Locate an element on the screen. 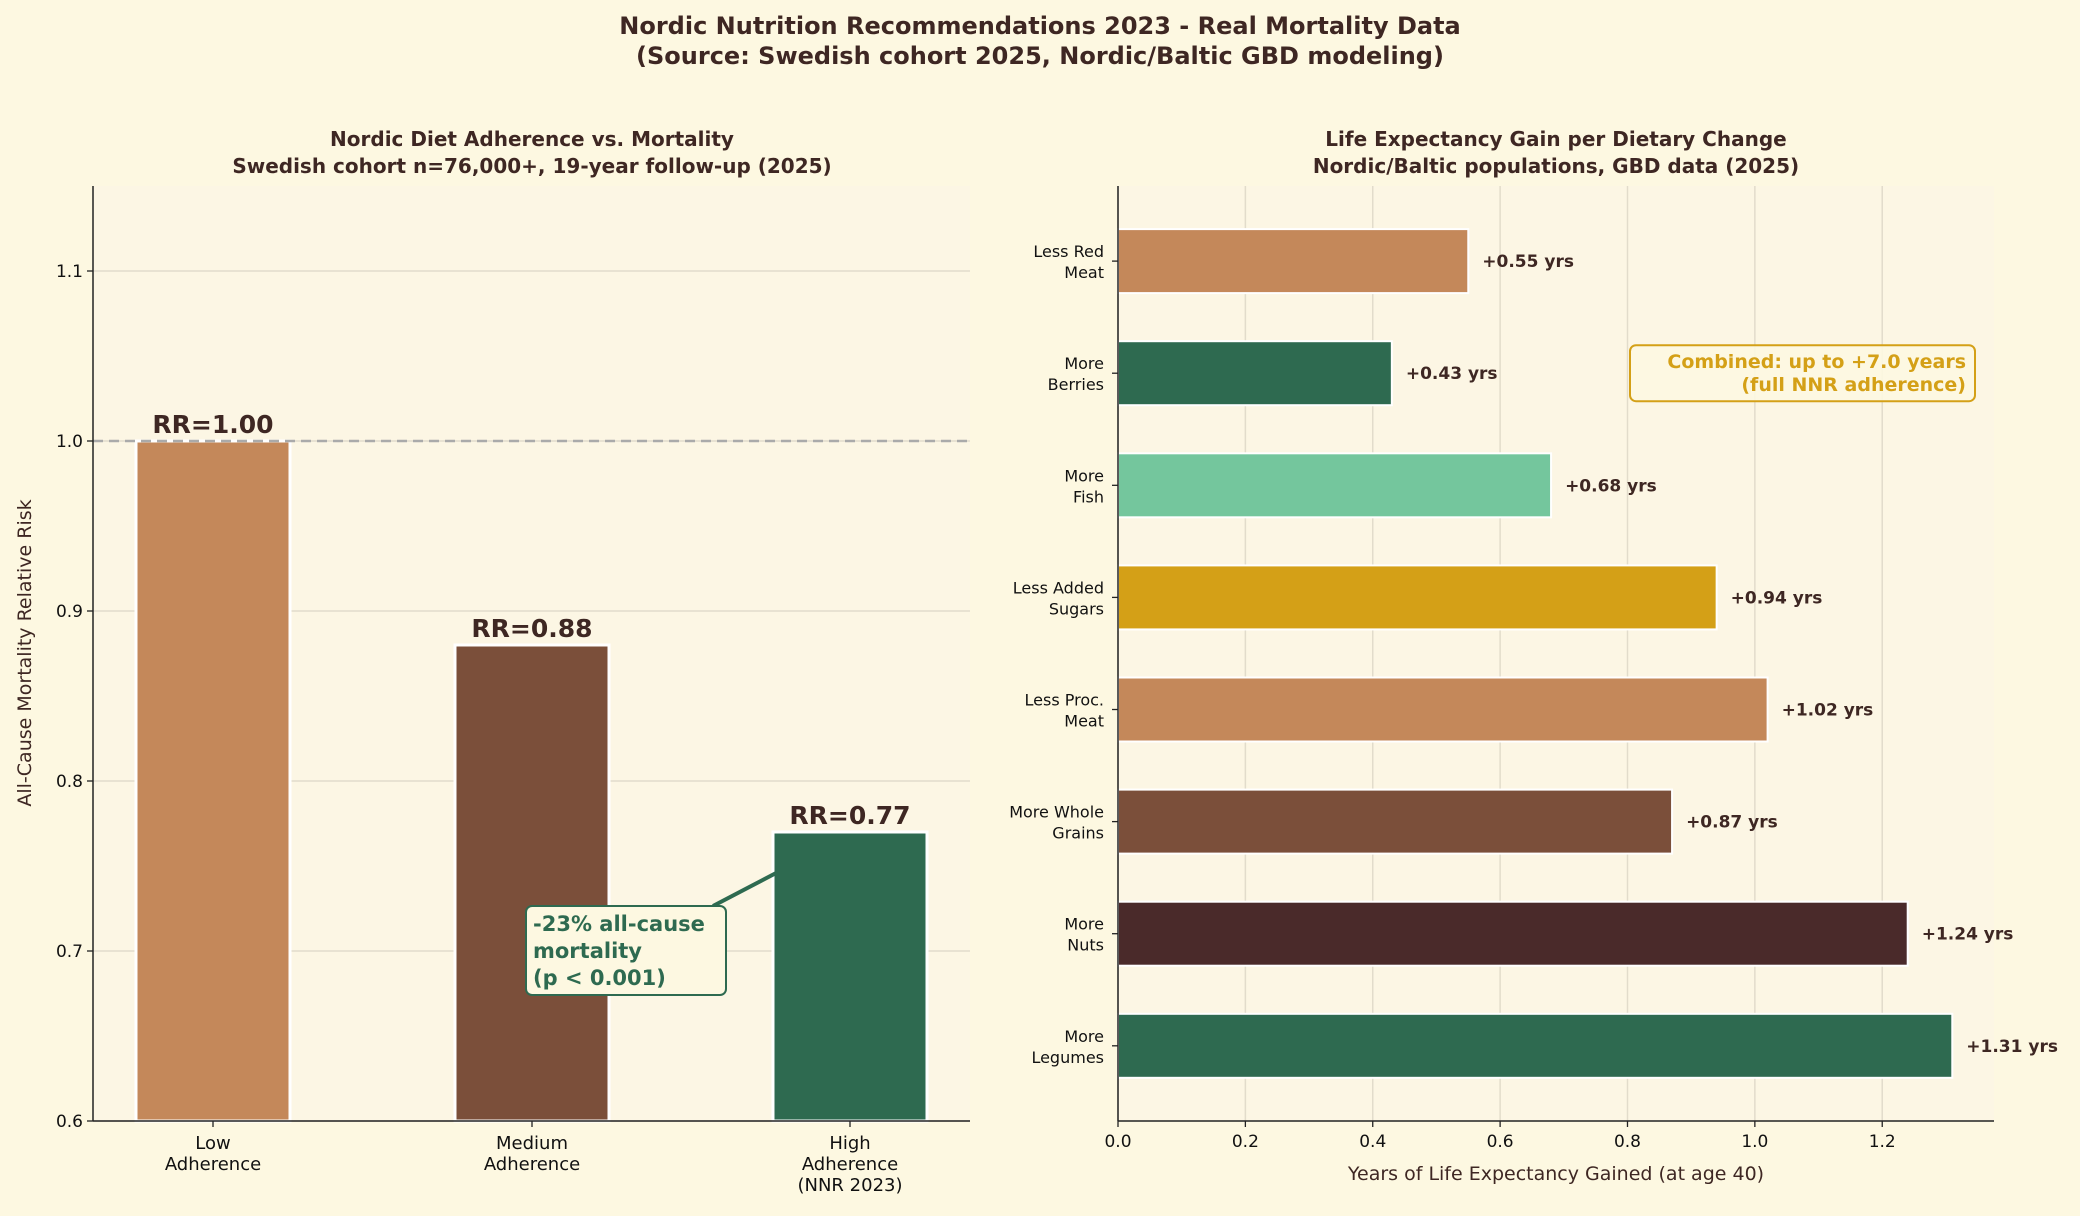  combined-annotation-box is located at coordinates (1802, 373).